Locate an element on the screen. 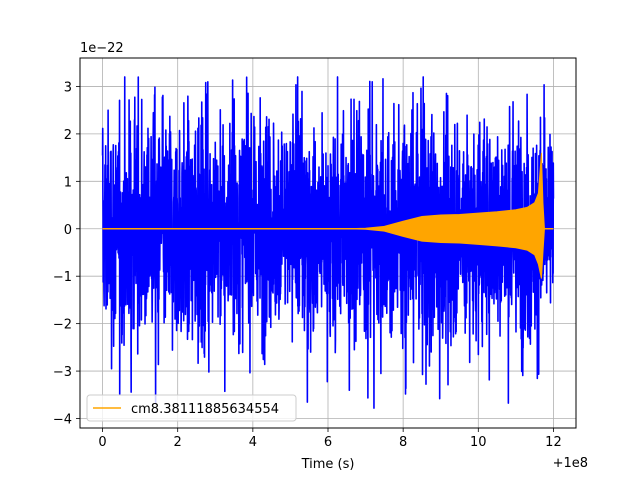 This screenshot has width=640, height=485. x-offset-label: +1e8 is located at coordinates (570, 463).